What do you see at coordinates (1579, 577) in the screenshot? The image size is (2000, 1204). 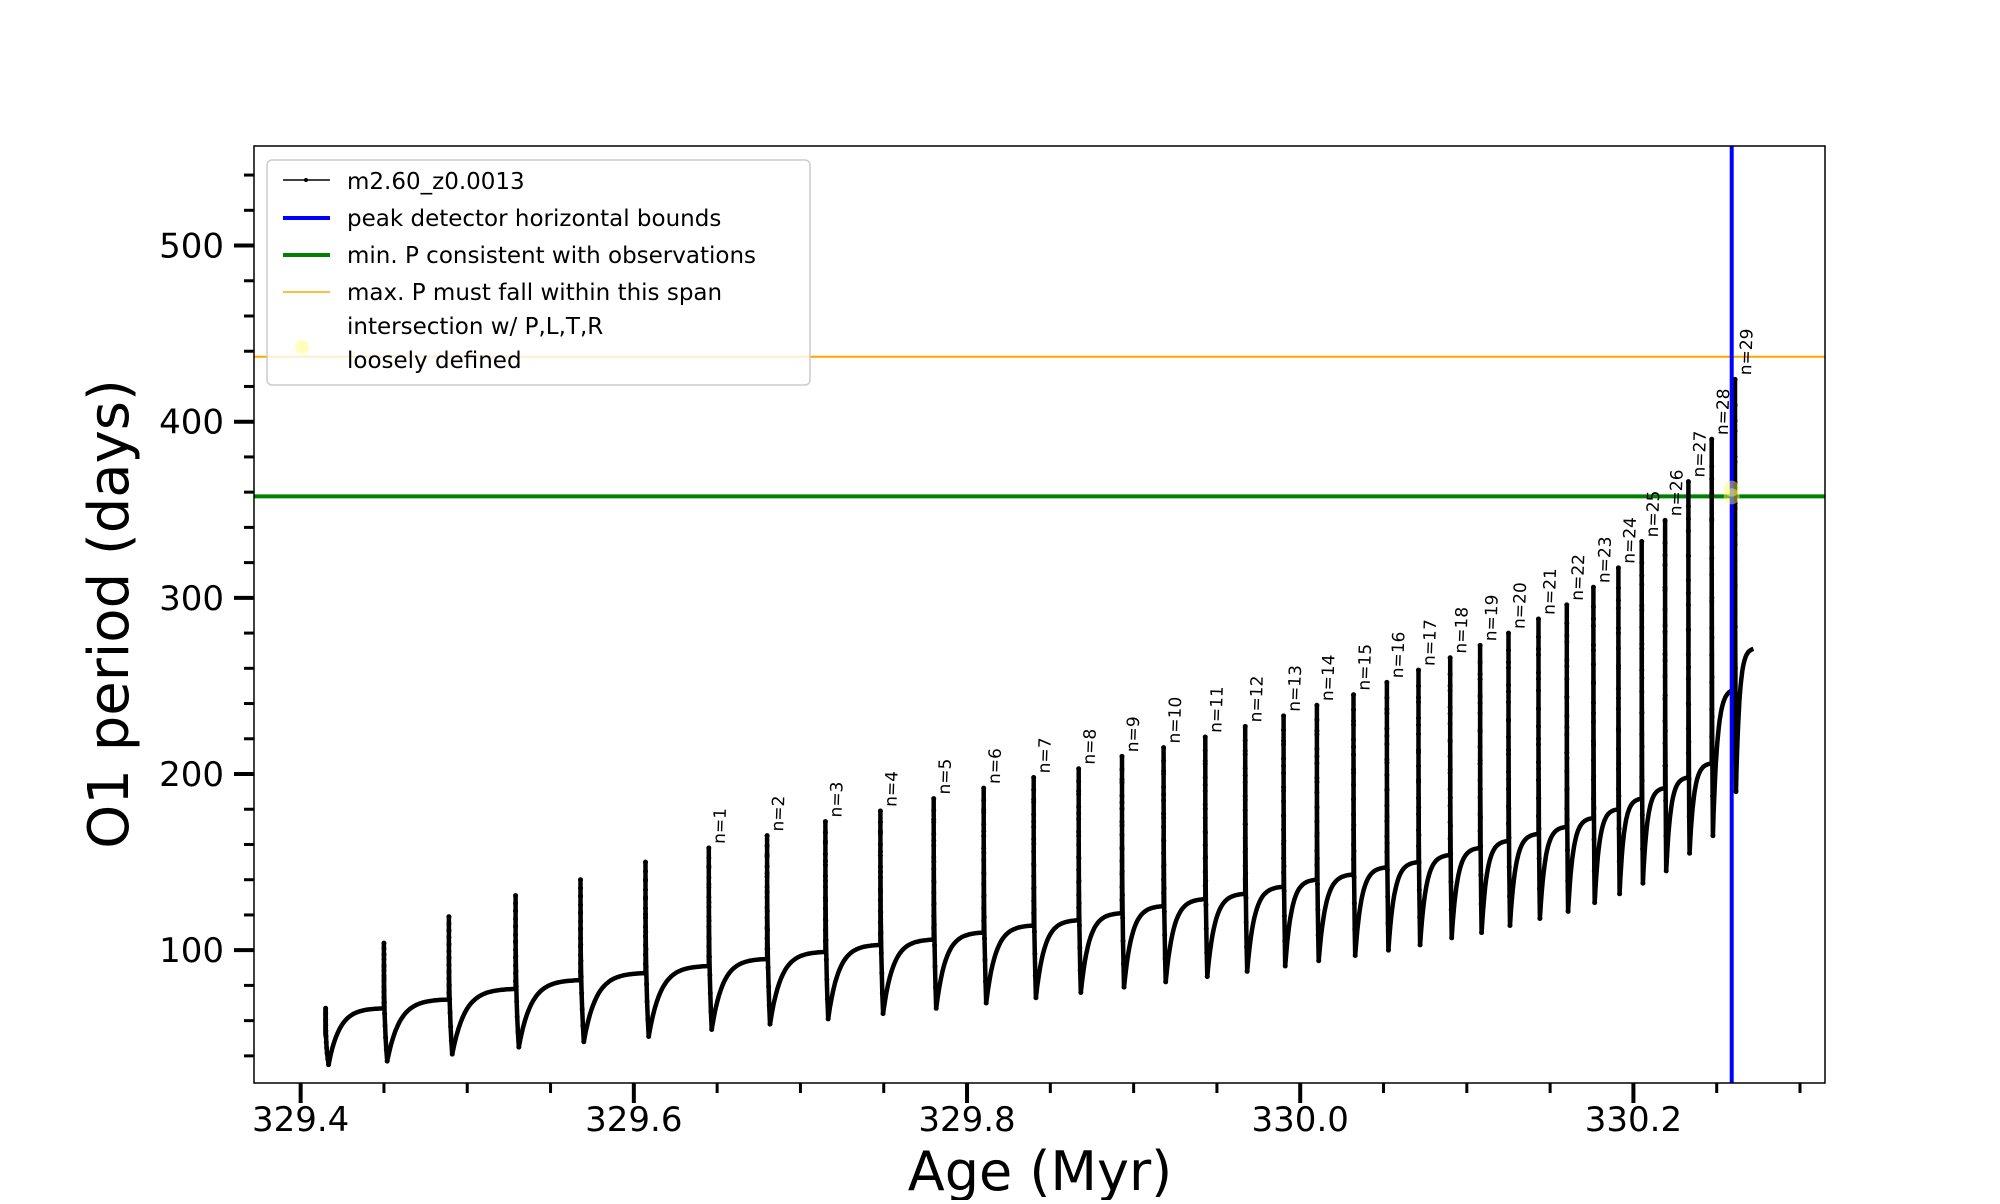 I see `pulse-label: n=22` at bounding box center [1579, 577].